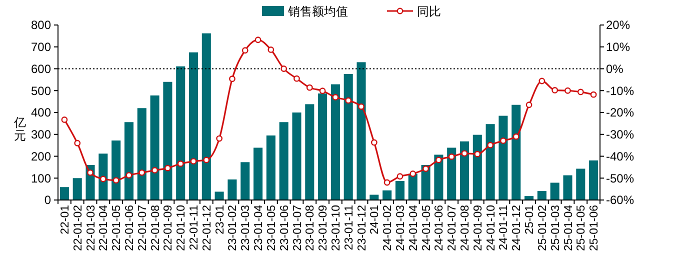 Image resolution: width=673 pixels, height=266 pixels. Describe the element at coordinates (298, 228) in the screenshot. I see `x-tick-label: 23-01-07` at that location.